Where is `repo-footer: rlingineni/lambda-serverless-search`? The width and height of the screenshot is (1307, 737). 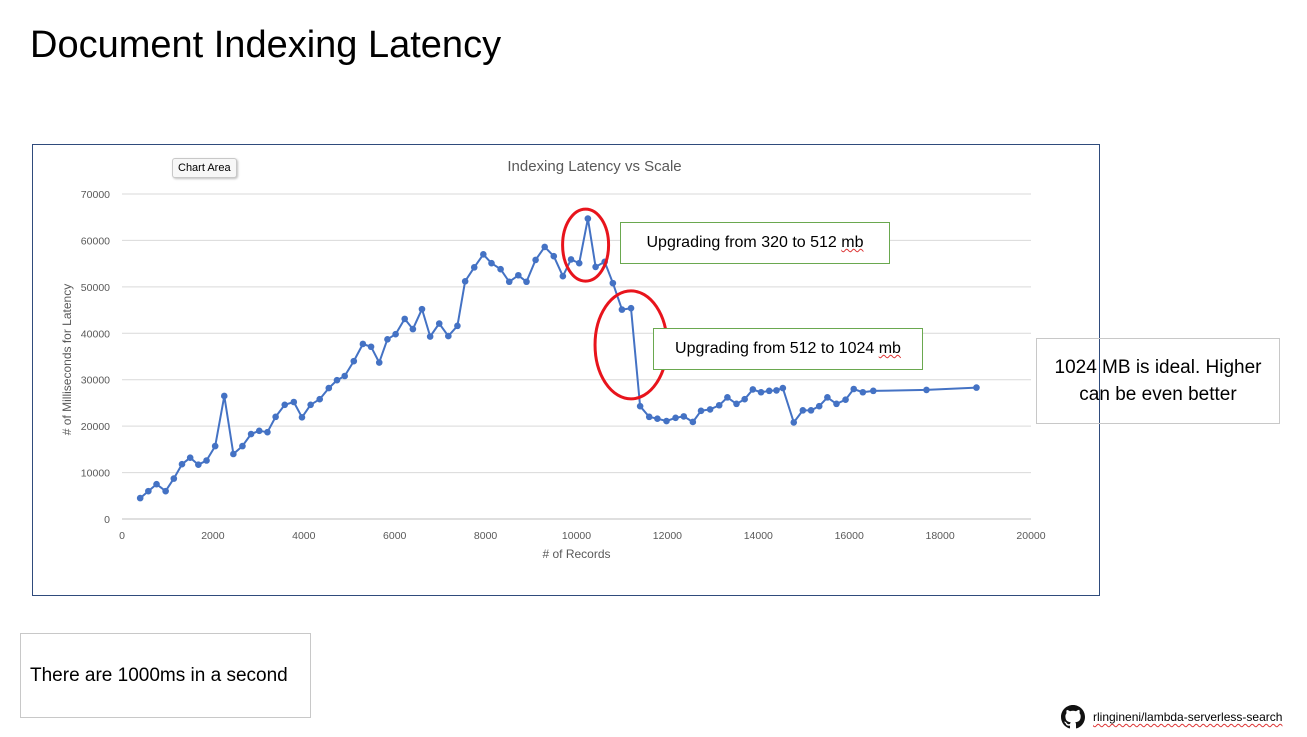
repo-footer: rlingineni/lambda-serverless-search is located at coordinates (1171, 717).